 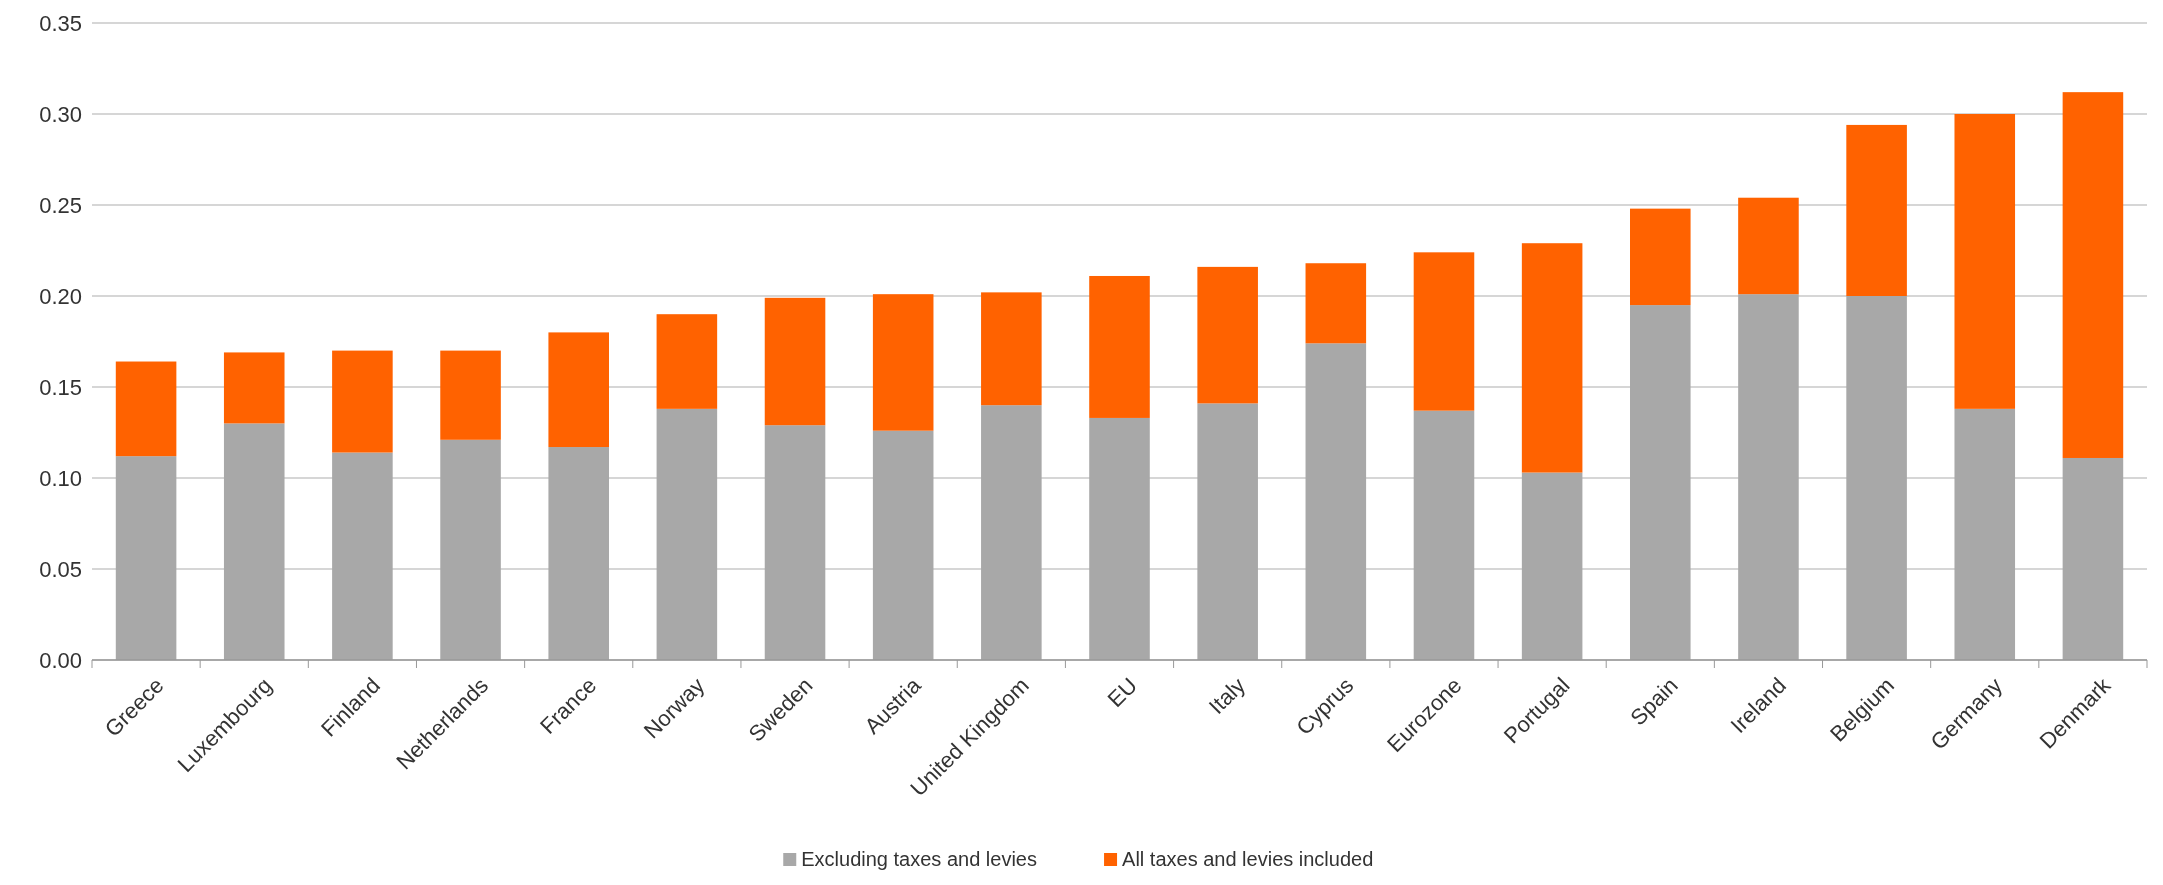 I want to click on y-tick-label: 0.15, so click(x=60, y=387).